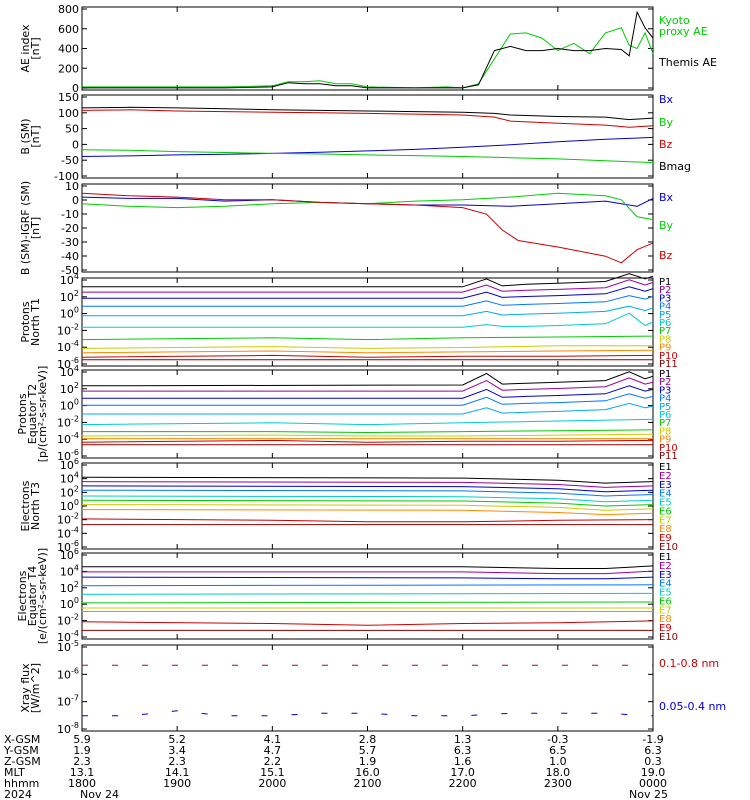 The image size is (750, 800). Describe the element at coordinates (68, 29) in the screenshot. I see `y-tick-label: 600` at that location.